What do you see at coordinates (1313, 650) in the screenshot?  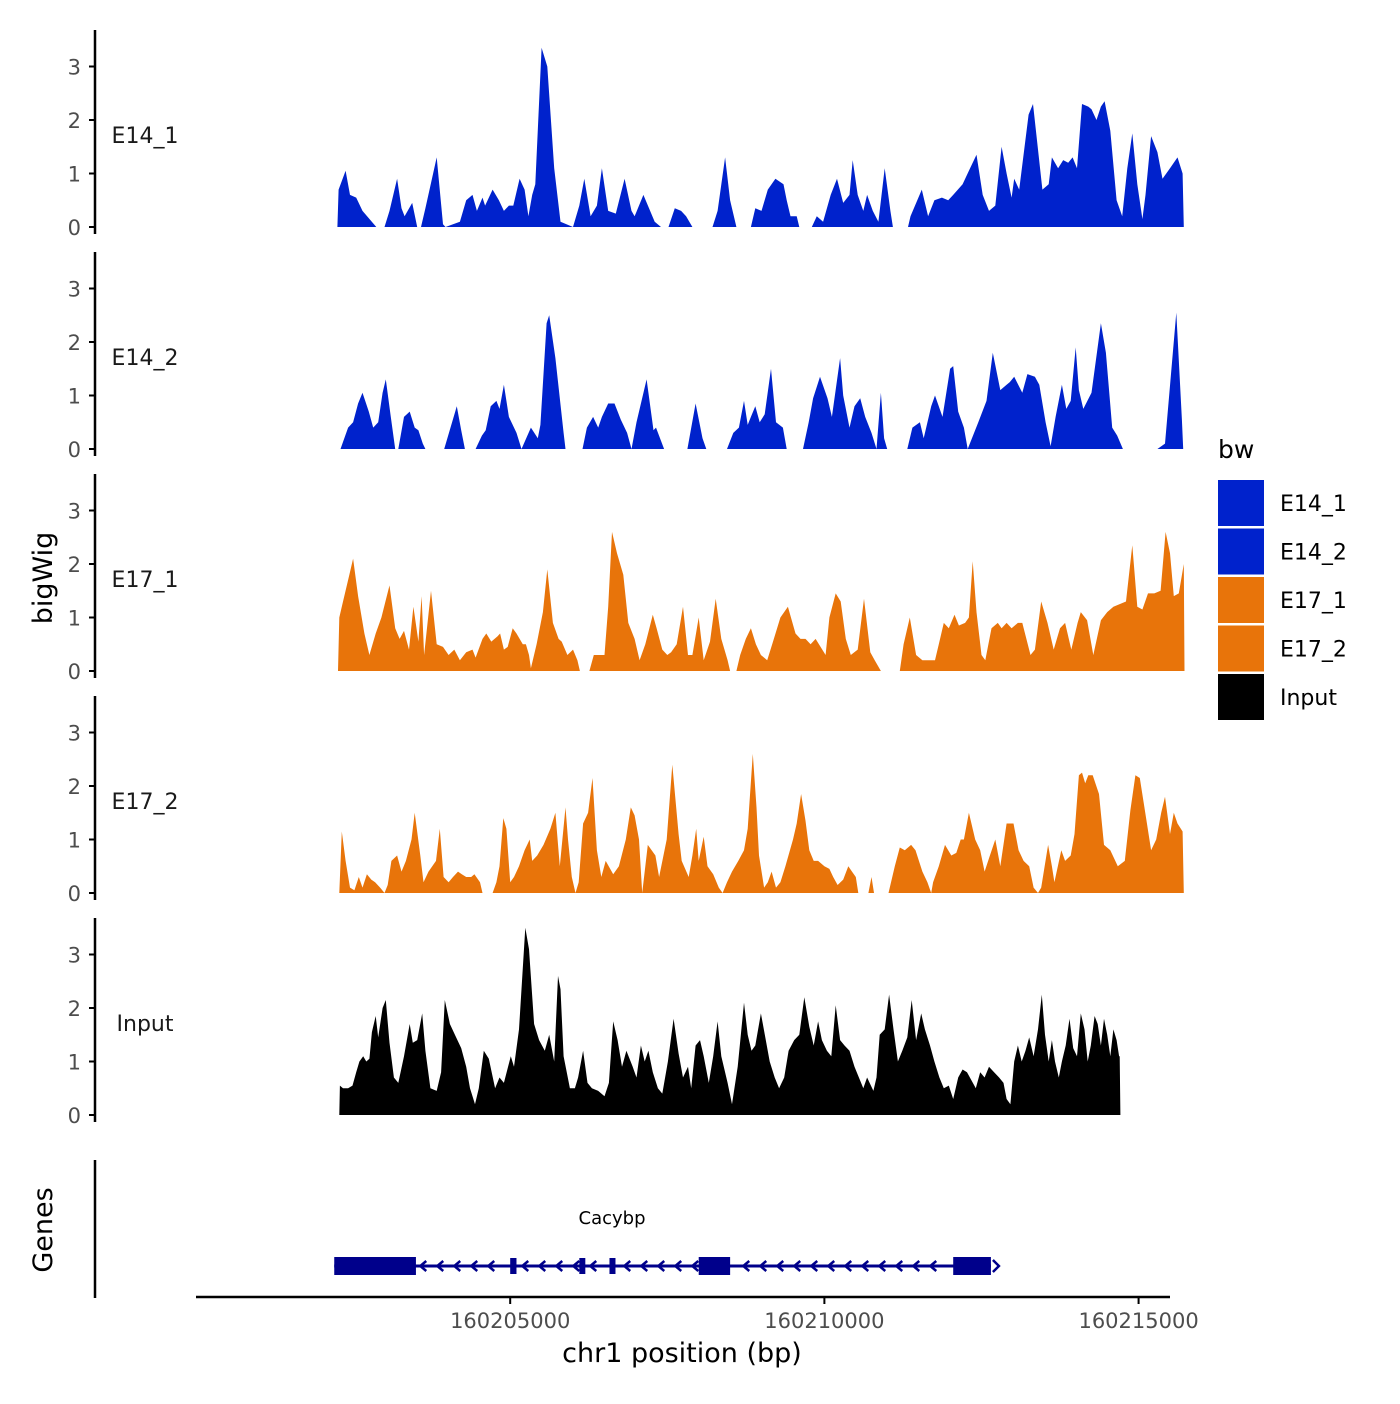 I see `legend-label-E17_2: E17_2` at bounding box center [1313, 650].